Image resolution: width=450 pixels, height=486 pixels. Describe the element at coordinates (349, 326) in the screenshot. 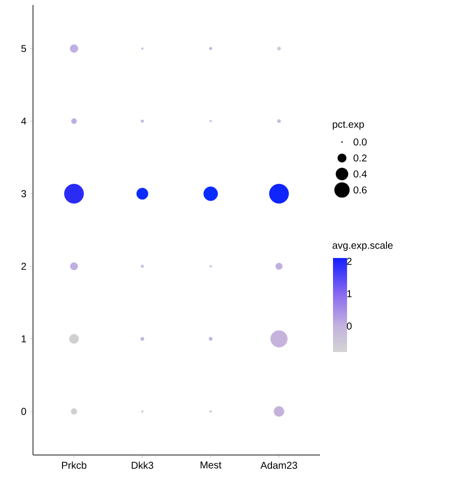

I see `color-bar-label: 0` at that location.